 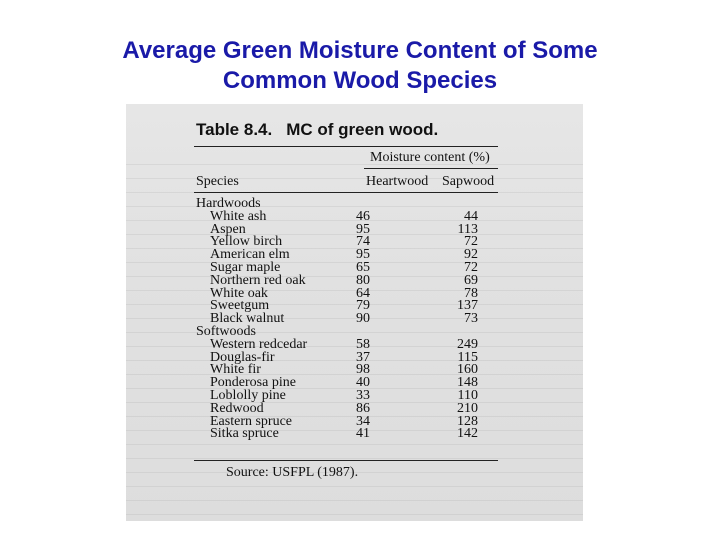 I want to click on heartwood-value: 37, so click(x=363, y=357).